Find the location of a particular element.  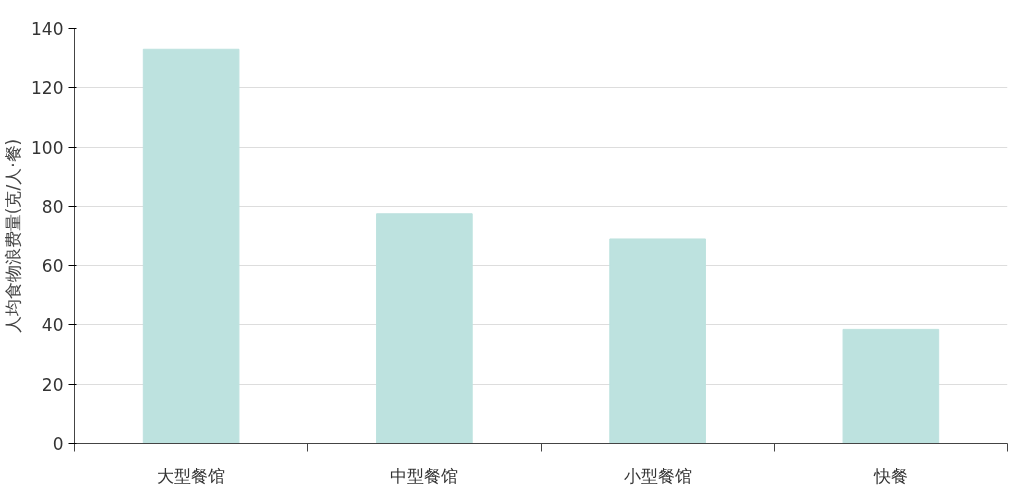

x-tick-label: 大型餐馆 is located at coordinates (191, 475).